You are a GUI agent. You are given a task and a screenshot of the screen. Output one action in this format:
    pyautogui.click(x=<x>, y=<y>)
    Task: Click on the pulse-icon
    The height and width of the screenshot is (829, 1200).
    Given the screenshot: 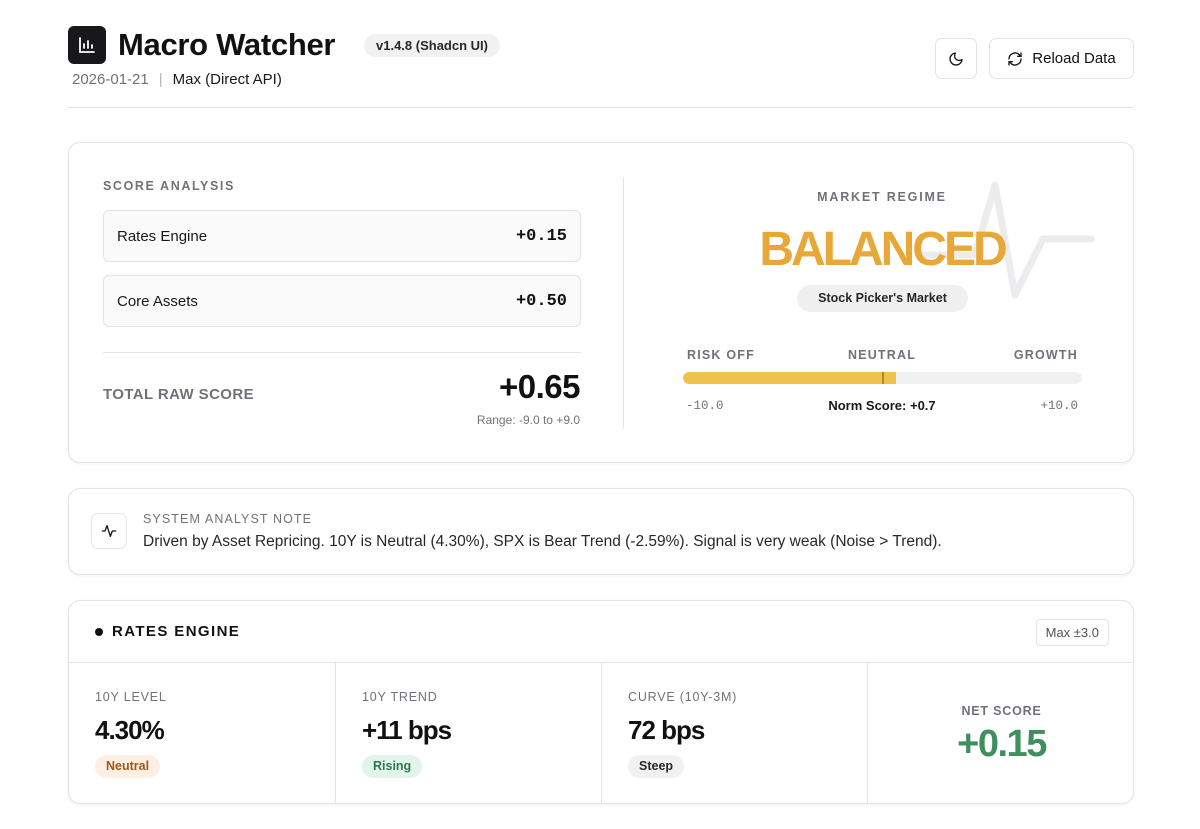 What is the action you would take?
    pyautogui.click(x=1005, y=240)
    